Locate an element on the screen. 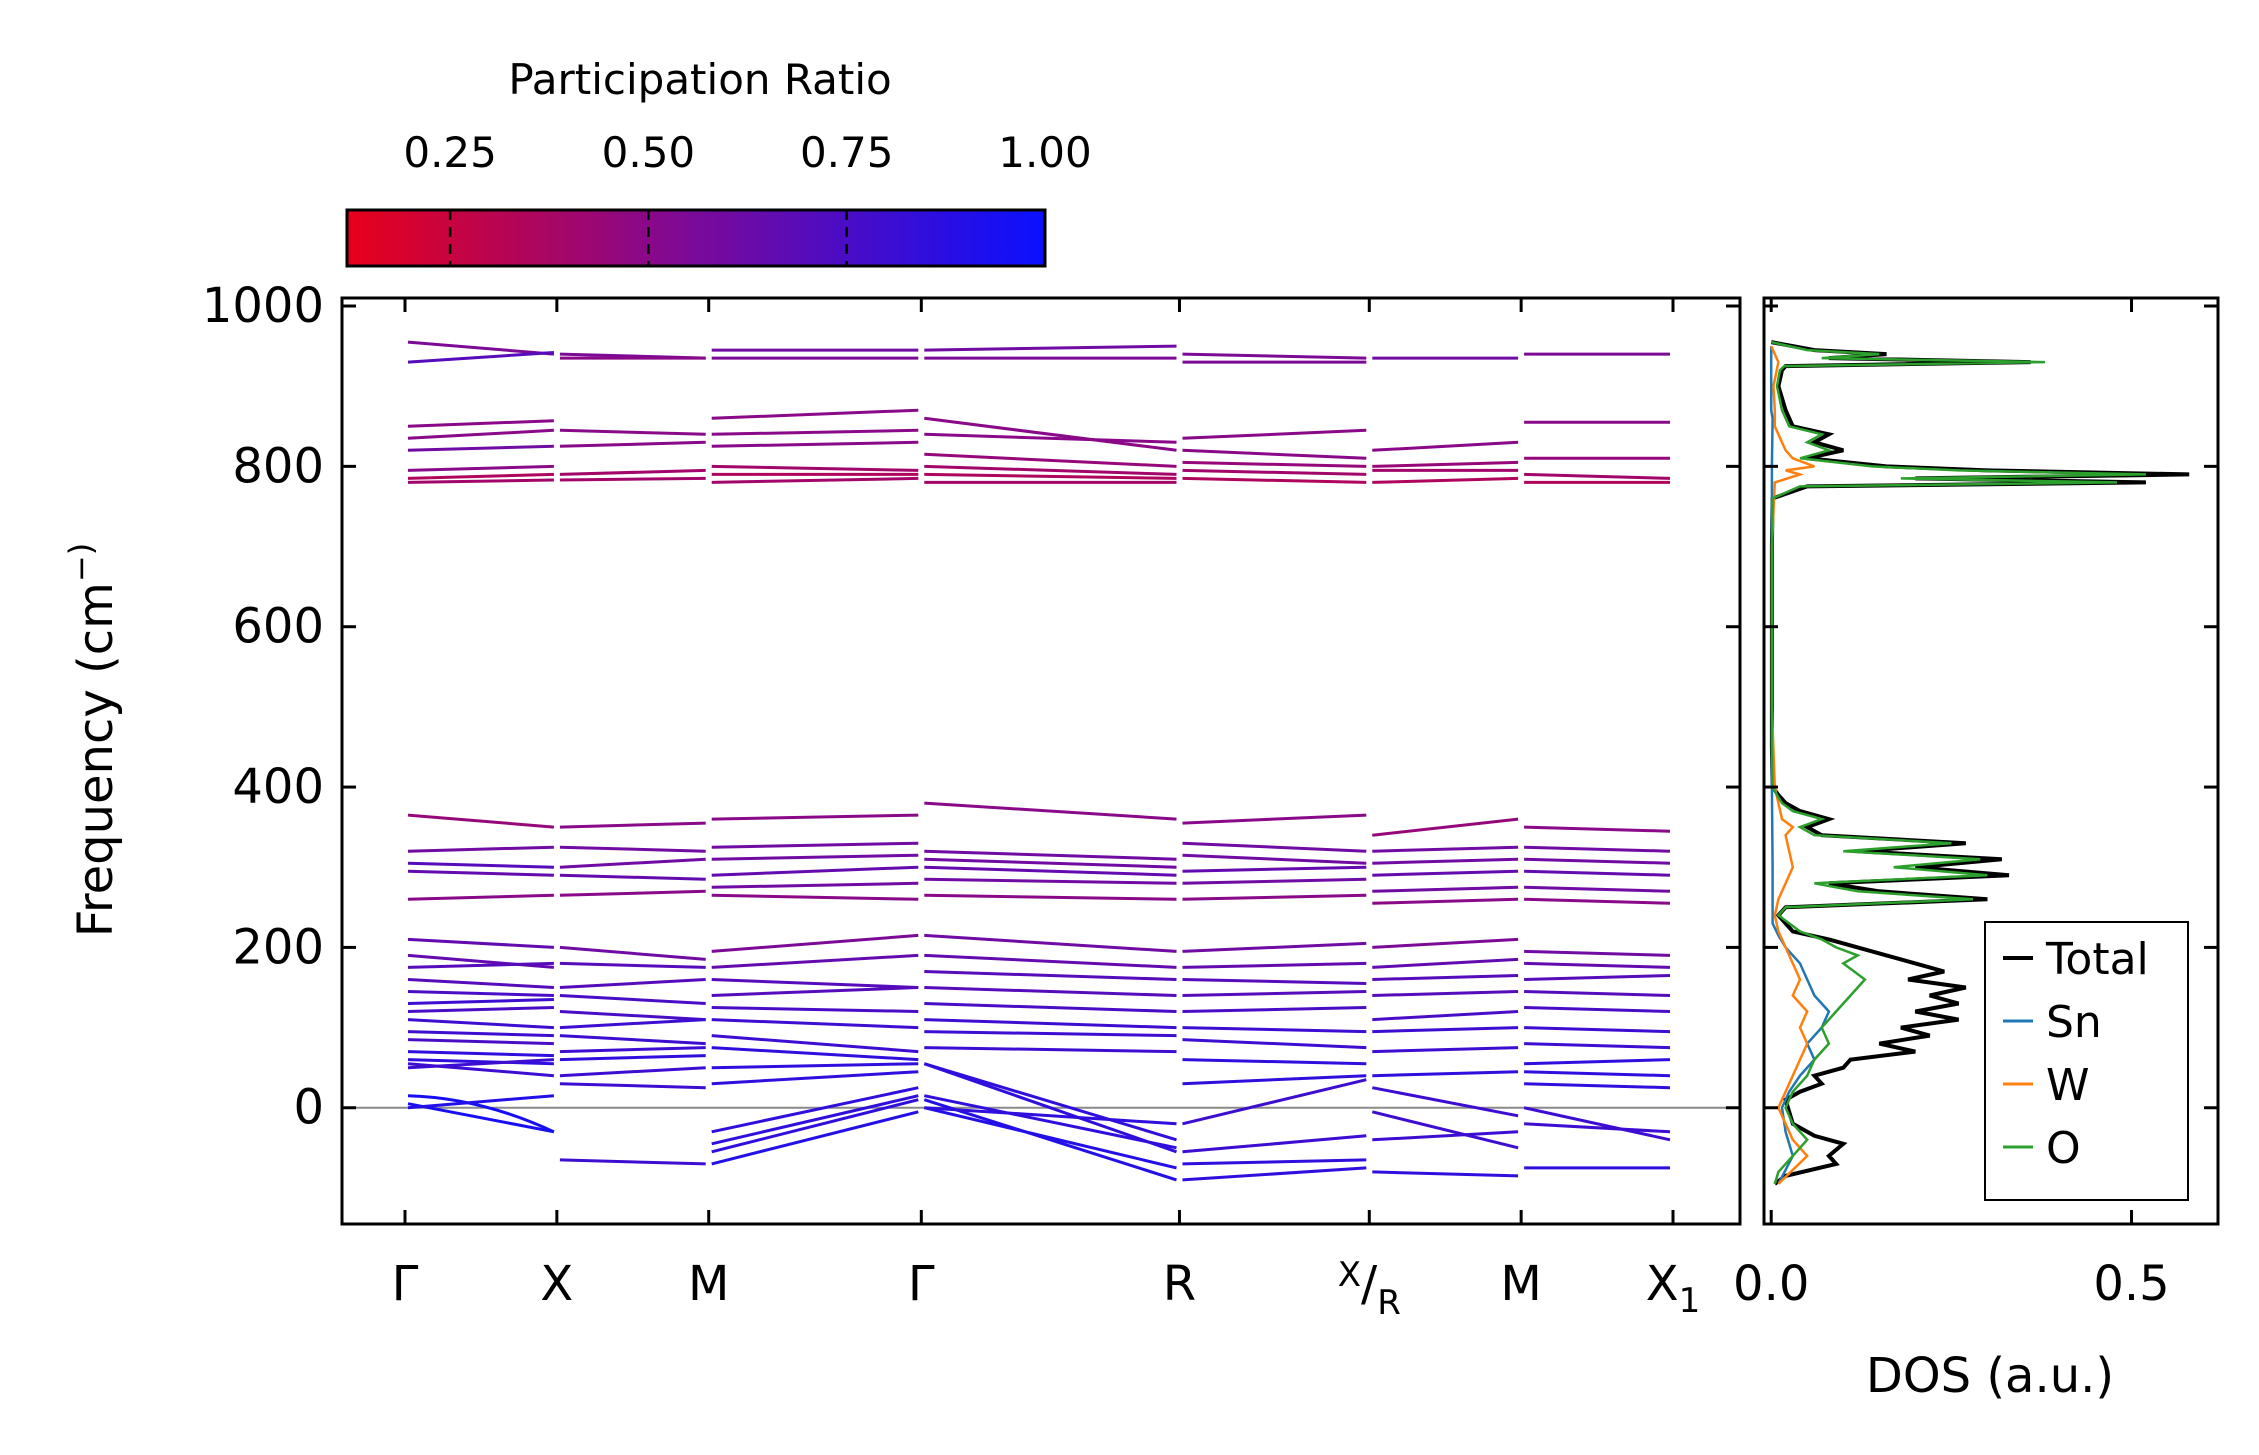  band-y-tick-label: 1000 is located at coordinates (263, 306).